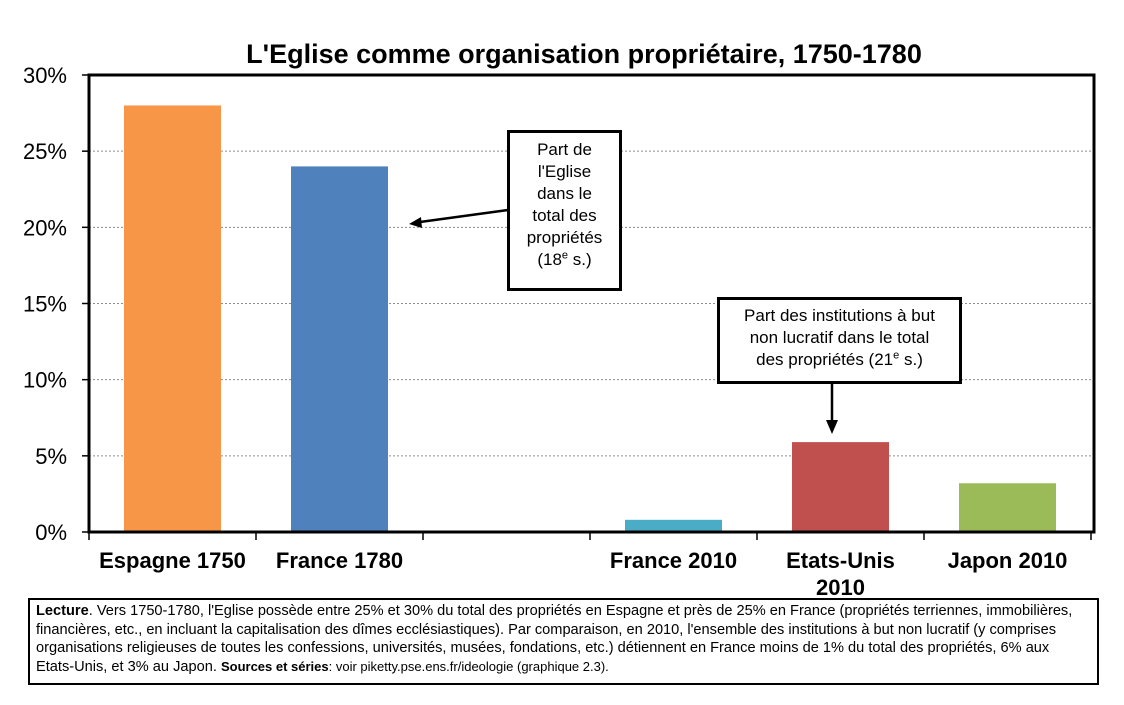 The height and width of the screenshot is (705, 1124). What do you see at coordinates (51, 532) in the screenshot?
I see `y-tick-label: 0%` at bounding box center [51, 532].